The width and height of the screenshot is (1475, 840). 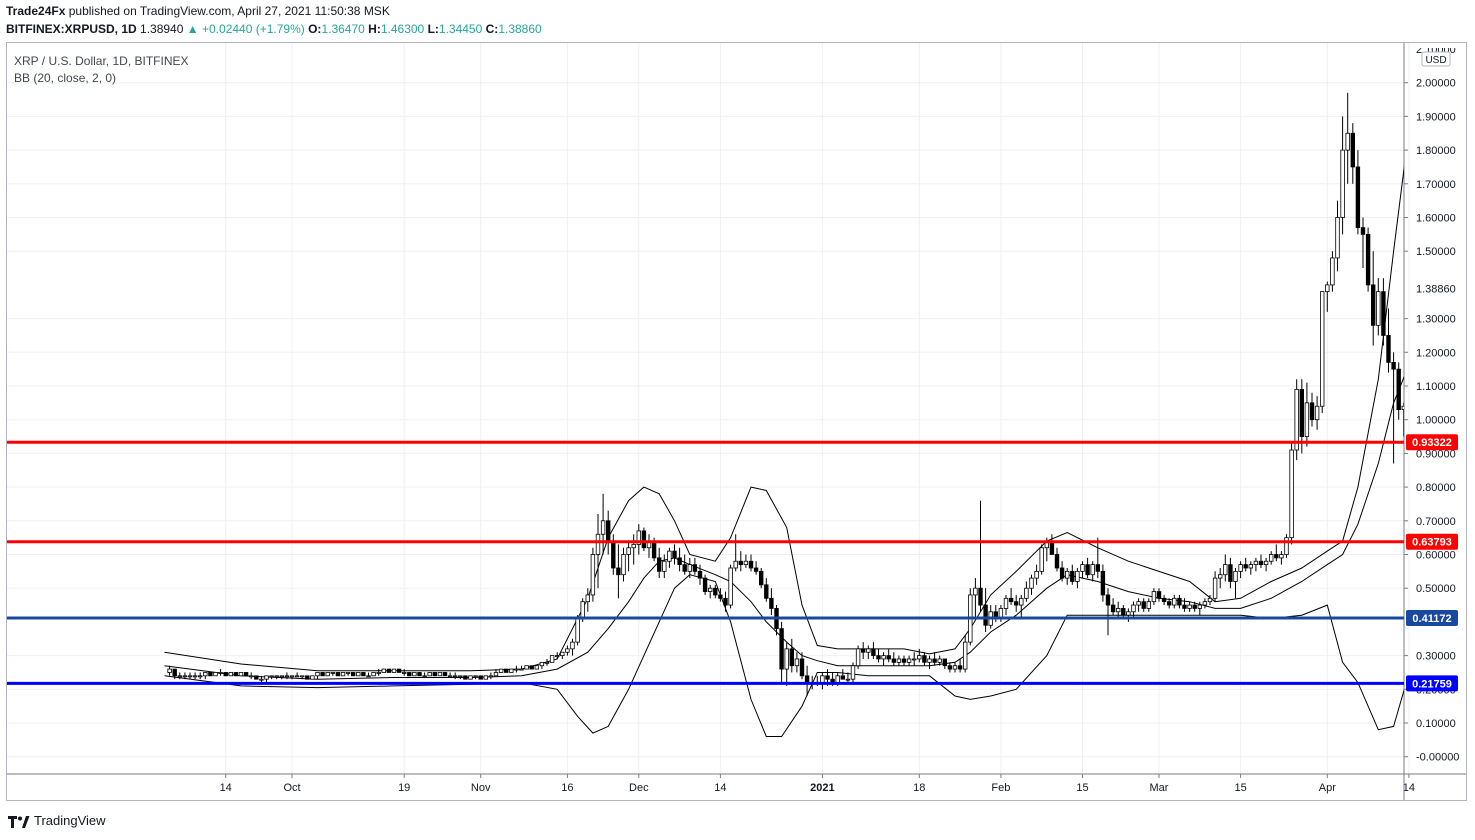 What do you see at coordinates (481, 788) in the screenshot?
I see `x-tick-label: Nov` at bounding box center [481, 788].